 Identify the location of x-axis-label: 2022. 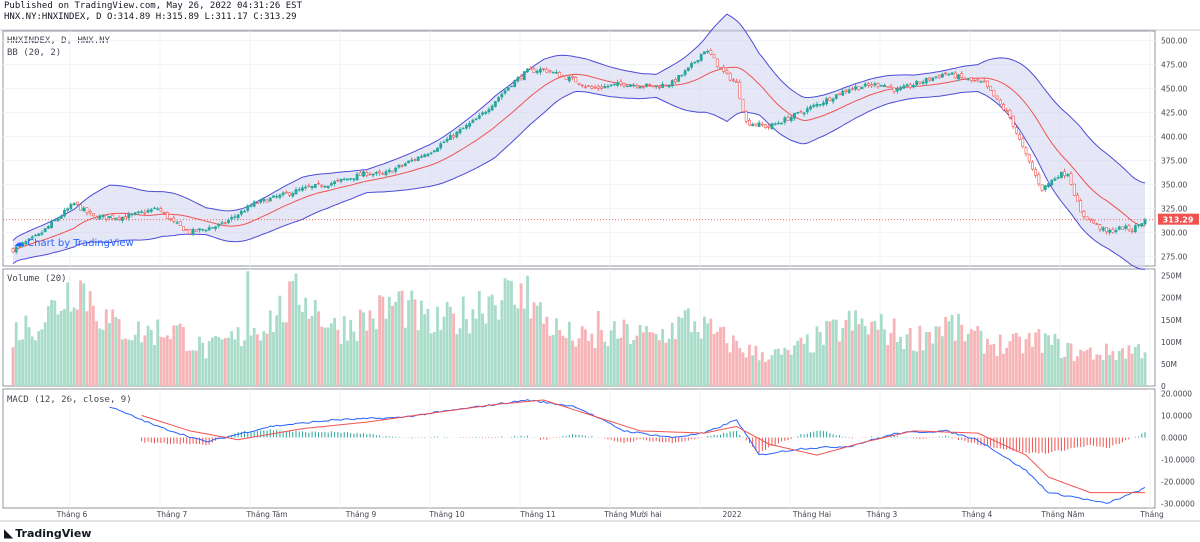
(731, 514).